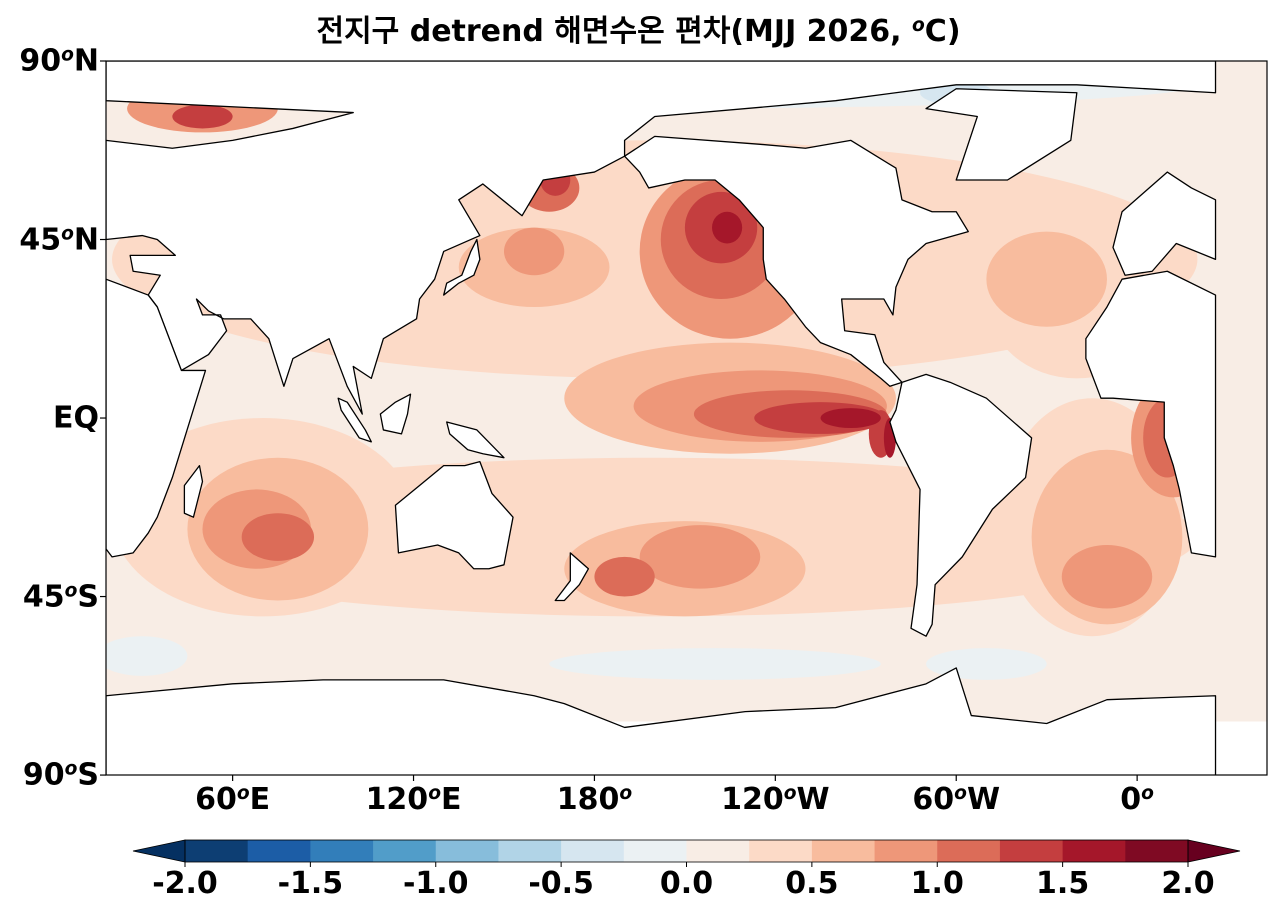 The height and width of the screenshot is (916, 1277). What do you see at coordinates (561, 883) in the screenshot?
I see `colorbar-tick-label: -0.5` at bounding box center [561, 883].